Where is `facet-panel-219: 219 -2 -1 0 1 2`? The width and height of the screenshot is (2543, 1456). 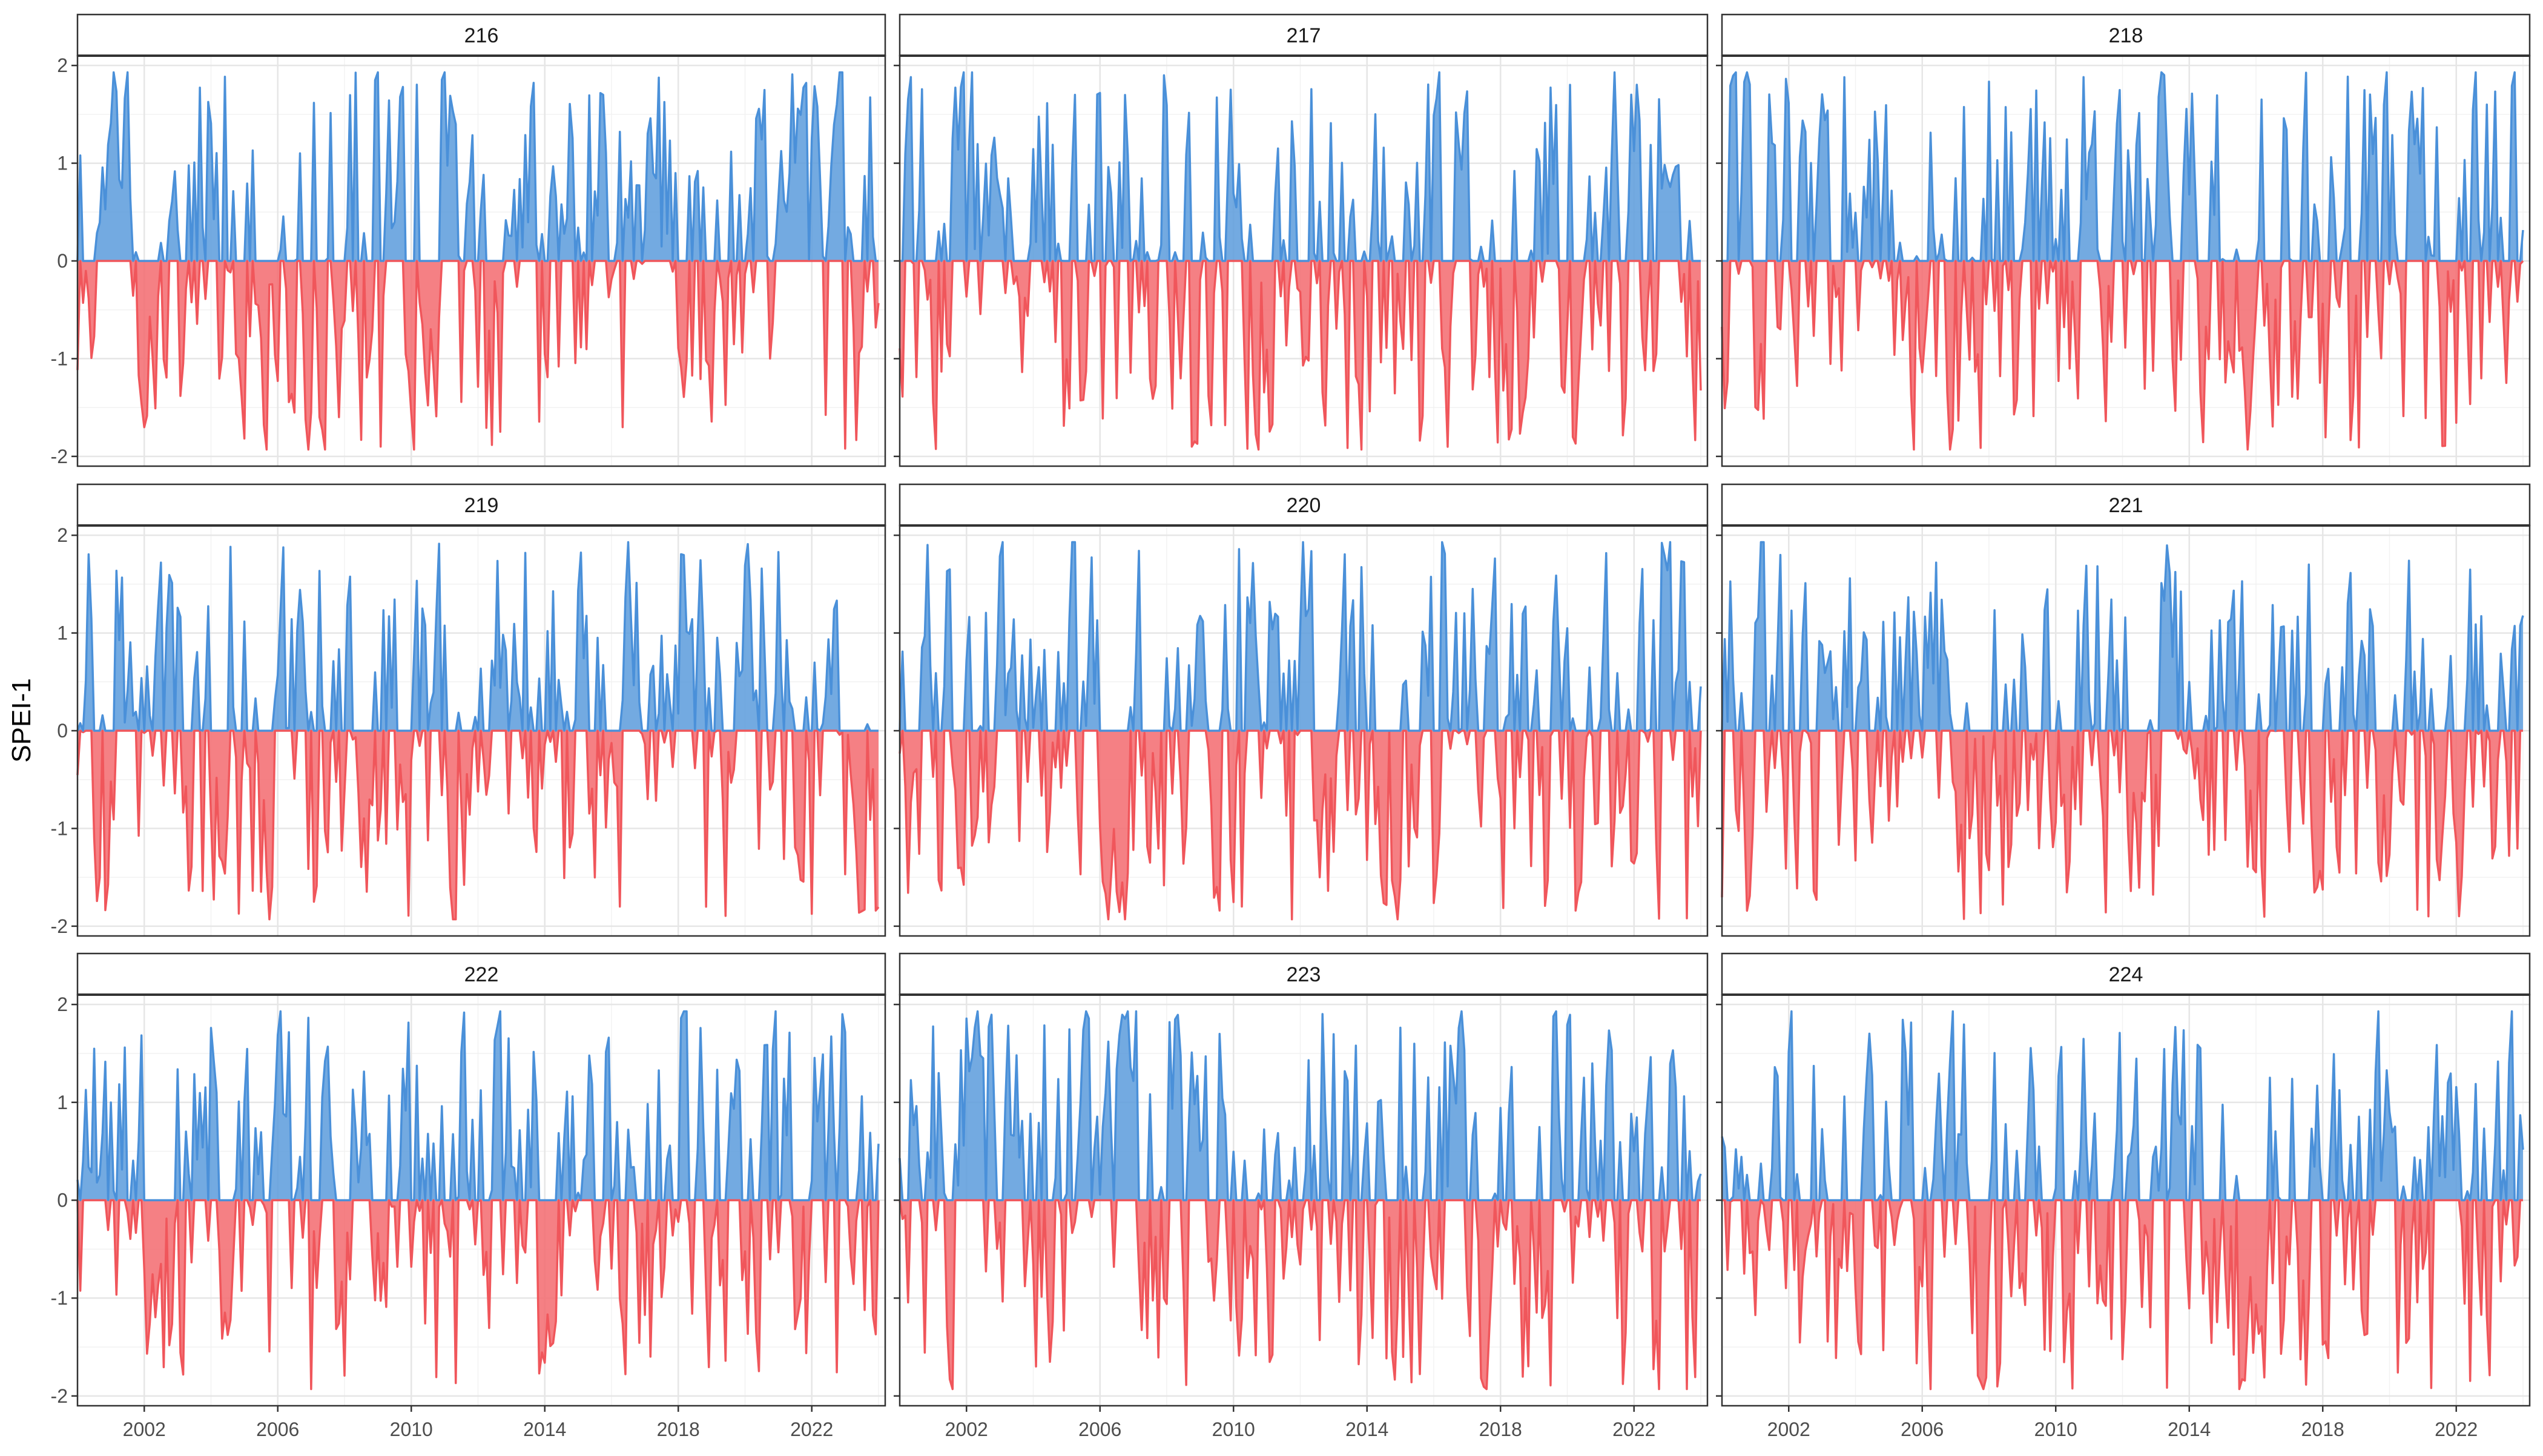 facet-panel-219: 219 -2 -1 0 1 2 is located at coordinates (468, 710).